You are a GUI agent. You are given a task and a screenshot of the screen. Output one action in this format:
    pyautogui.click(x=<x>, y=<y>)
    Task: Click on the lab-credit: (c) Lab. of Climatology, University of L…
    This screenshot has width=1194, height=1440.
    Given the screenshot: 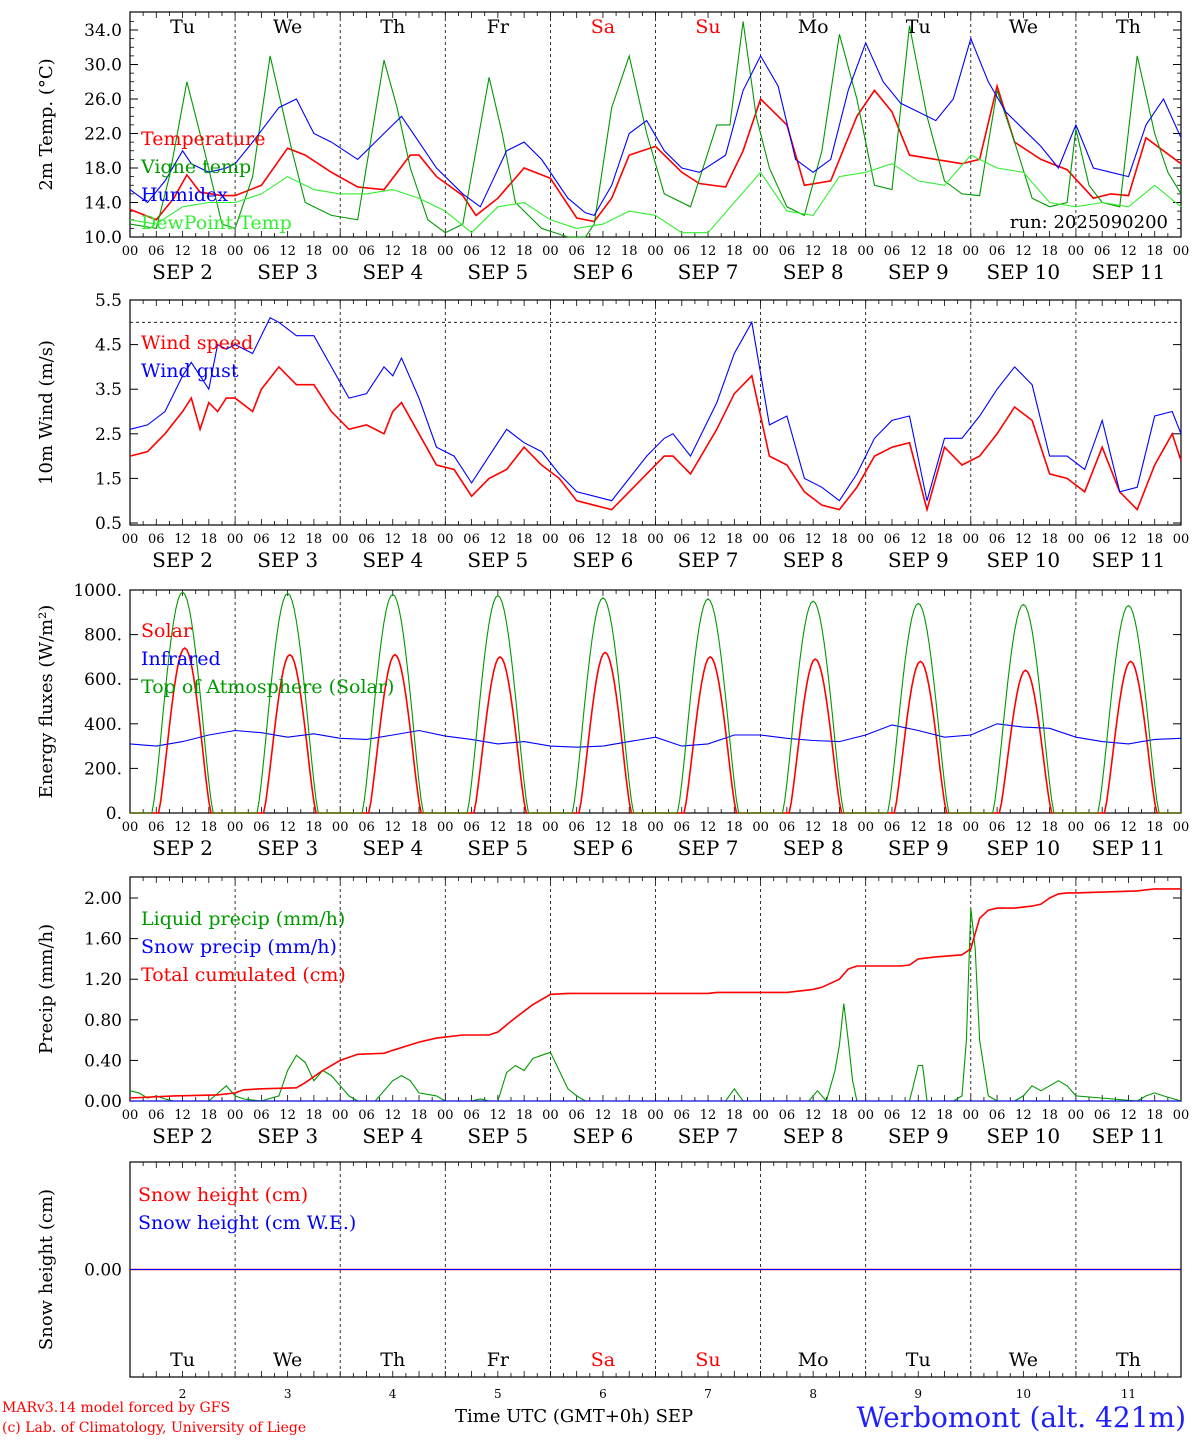 What is the action you would take?
    pyautogui.click(x=154, y=1428)
    